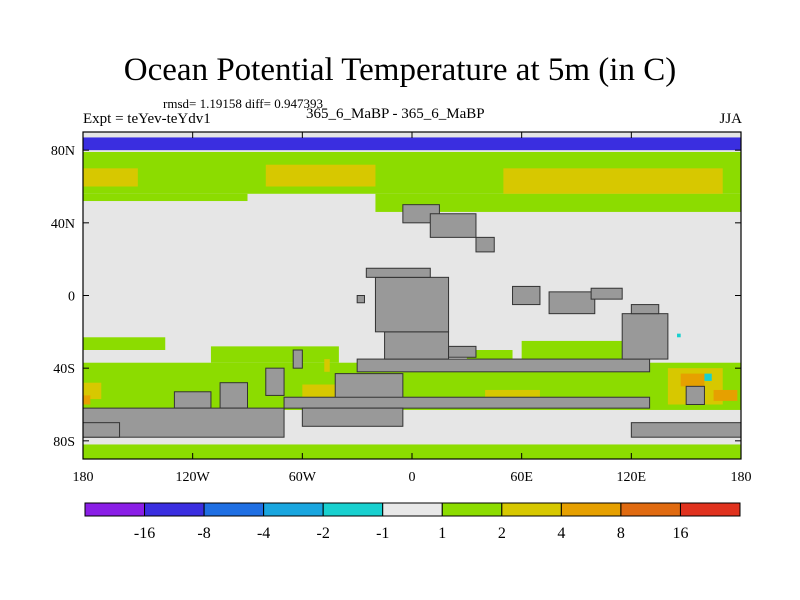 This screenshot has width=800, height=600. I want to click on colorbar-label: 8, so click(621, 533).